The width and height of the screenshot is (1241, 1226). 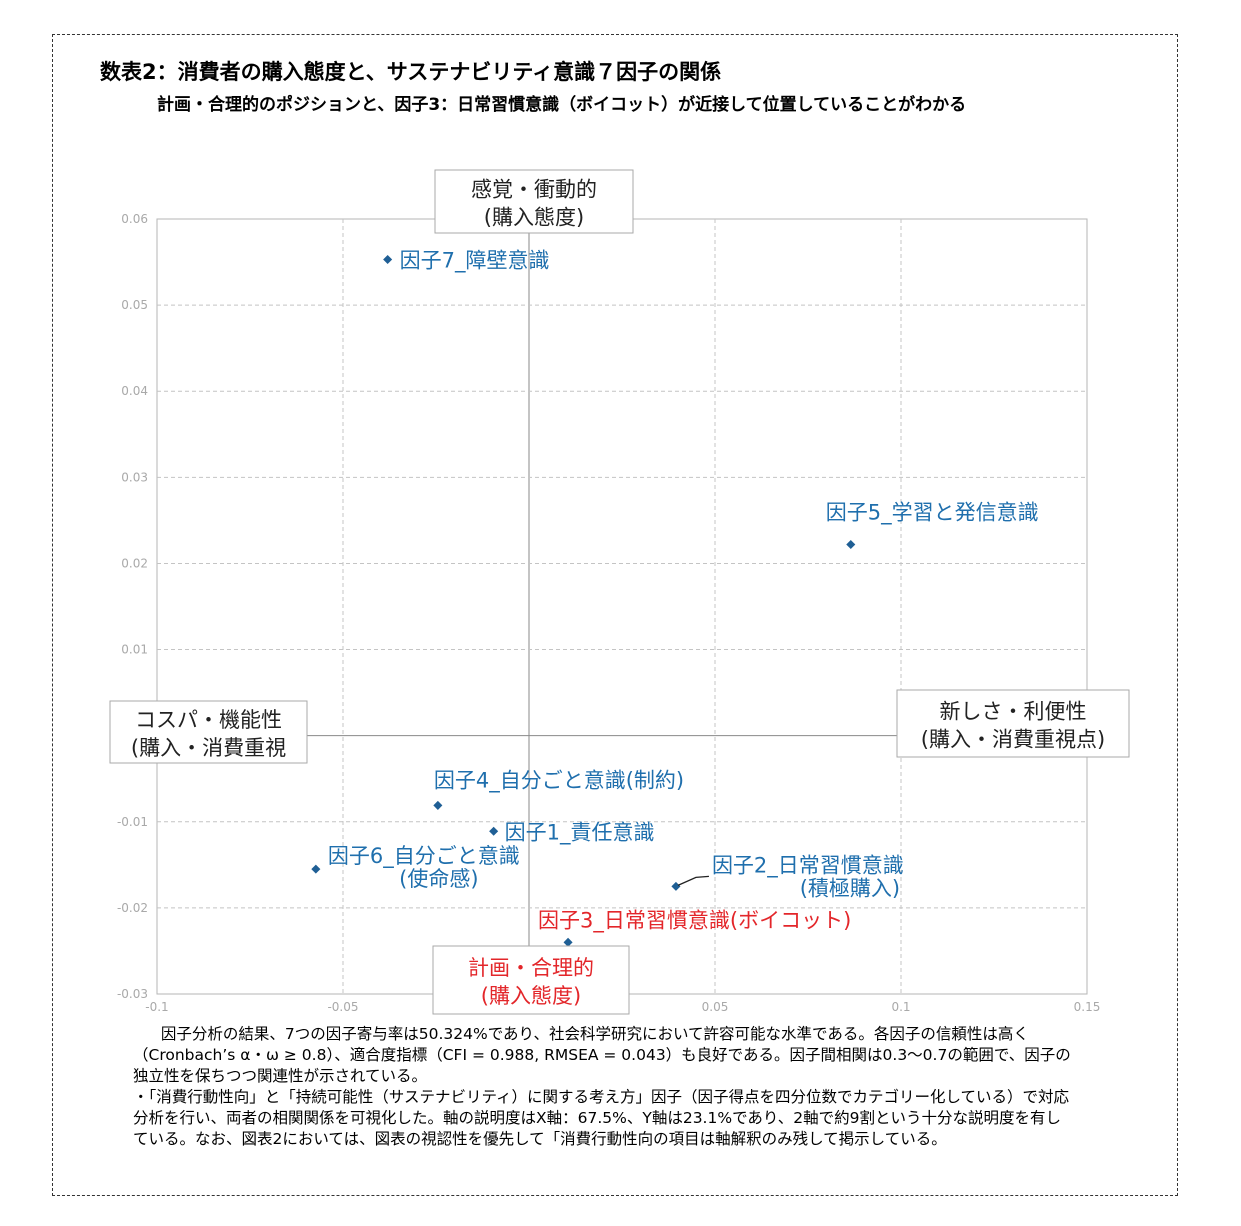 I want to click on axis-label-right-line1: 新しさ・利便性, so click(x=1013, y=712).